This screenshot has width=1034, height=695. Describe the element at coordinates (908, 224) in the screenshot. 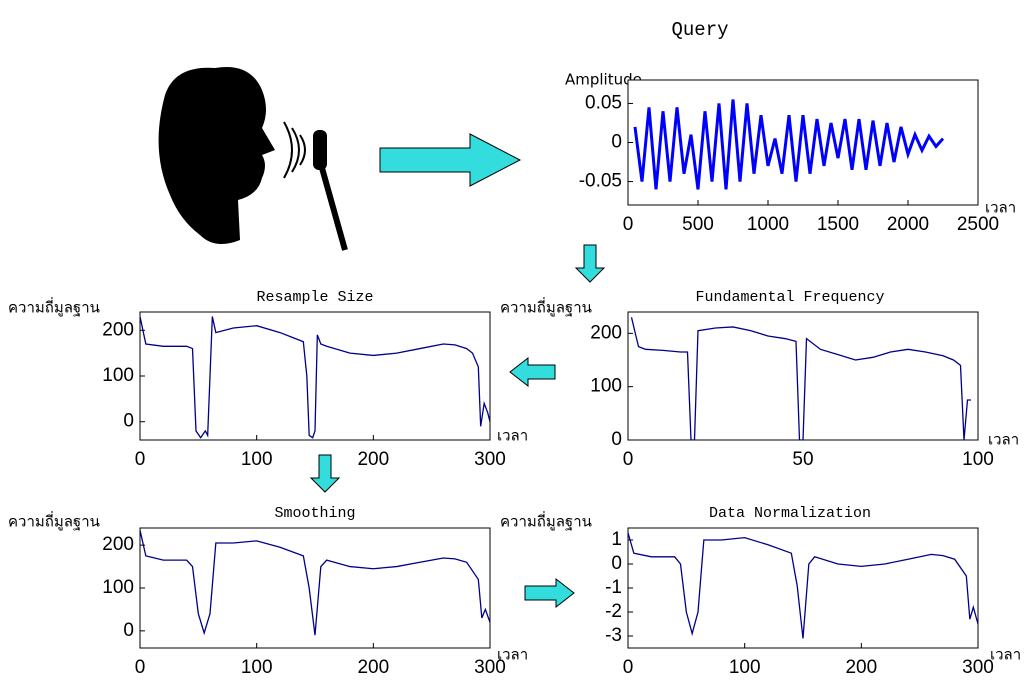

I see `x-tick-label: 2000` at that location.